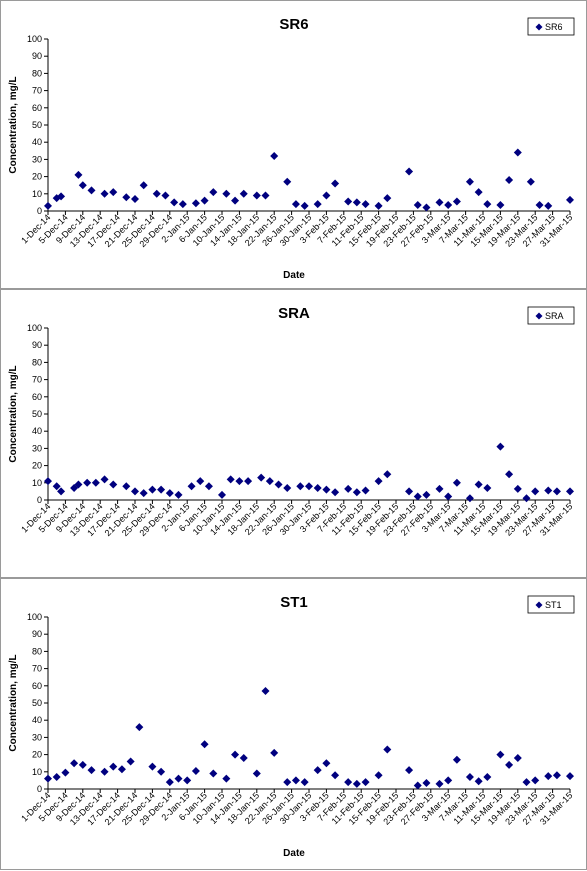 This screenshot has height=871, width=587. Describe the element at coordinates (294, 853) in the screenshot. I see `x-axis-title: Date` at that location.